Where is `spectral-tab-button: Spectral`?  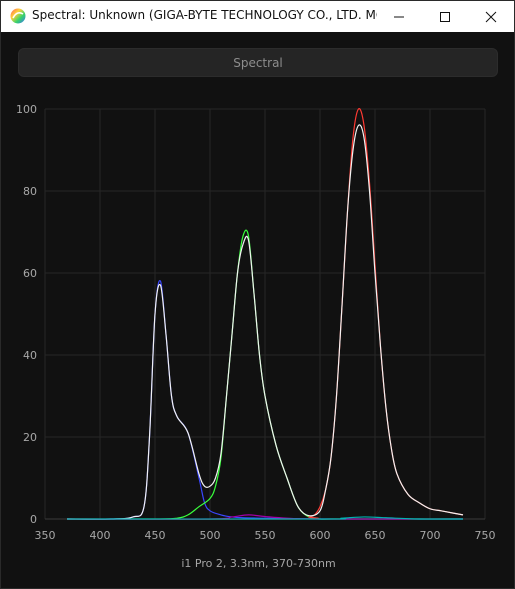 spectral-tab-button: Spectral is located at coordinates (258, 62).